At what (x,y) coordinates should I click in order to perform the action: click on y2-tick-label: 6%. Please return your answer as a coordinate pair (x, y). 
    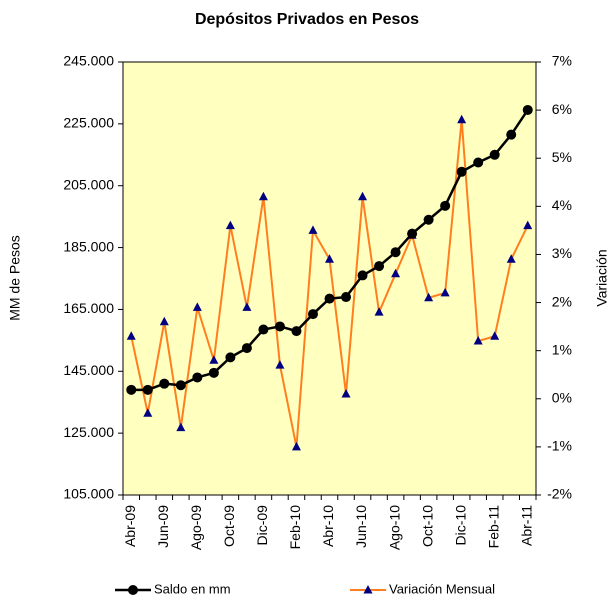
    Looking at the image, I should click on (562, 109).